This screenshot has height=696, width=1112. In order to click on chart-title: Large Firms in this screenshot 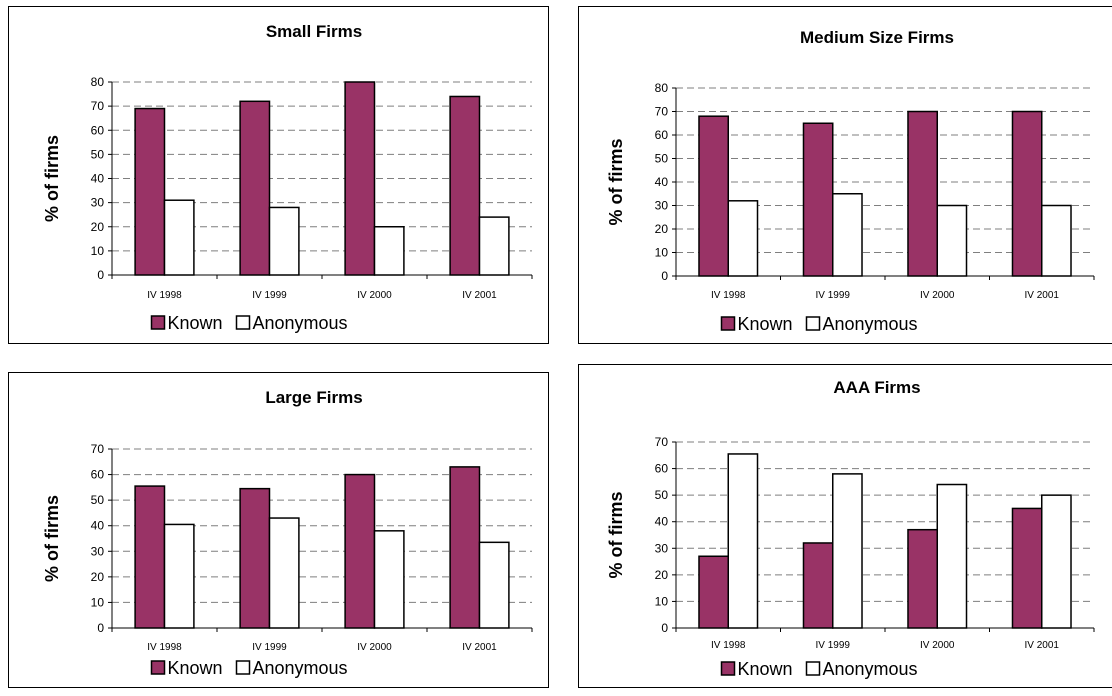, I will do `click(313, 397)`.